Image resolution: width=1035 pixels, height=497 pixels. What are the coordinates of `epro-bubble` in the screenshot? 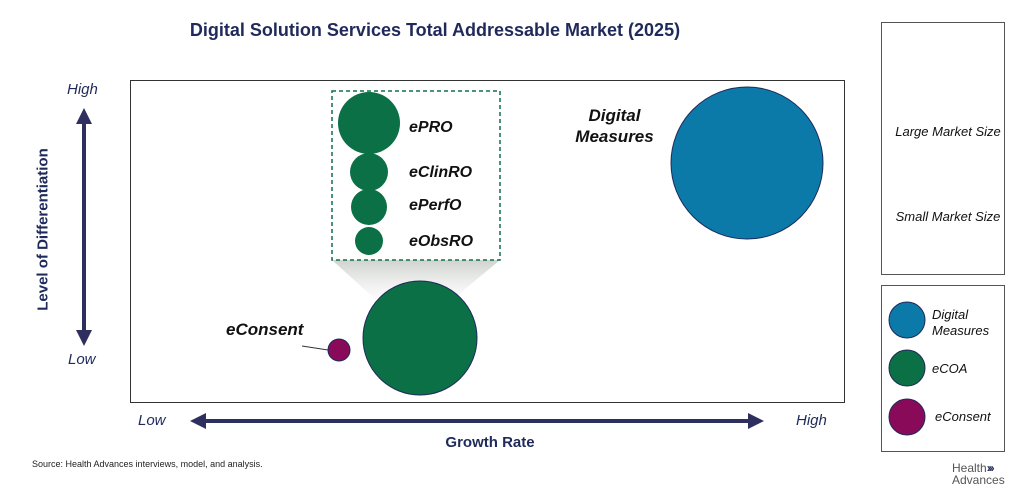 It's located at (369, 123).